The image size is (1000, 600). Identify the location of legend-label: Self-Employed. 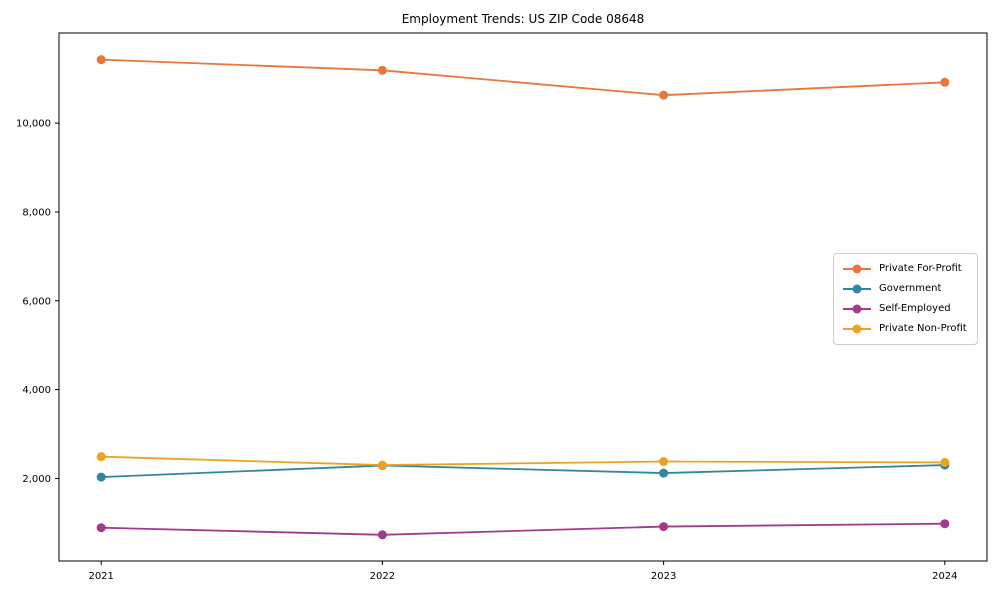
(915, 308).